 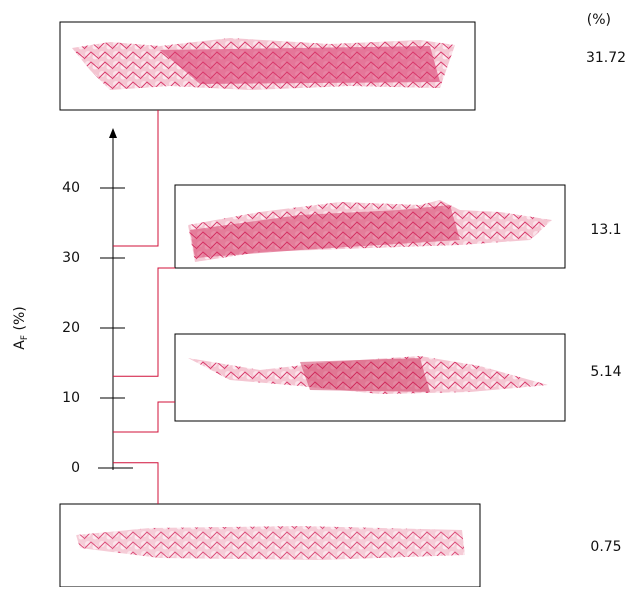 I want to click on unit-label: (%), so click(x=599, y=20).